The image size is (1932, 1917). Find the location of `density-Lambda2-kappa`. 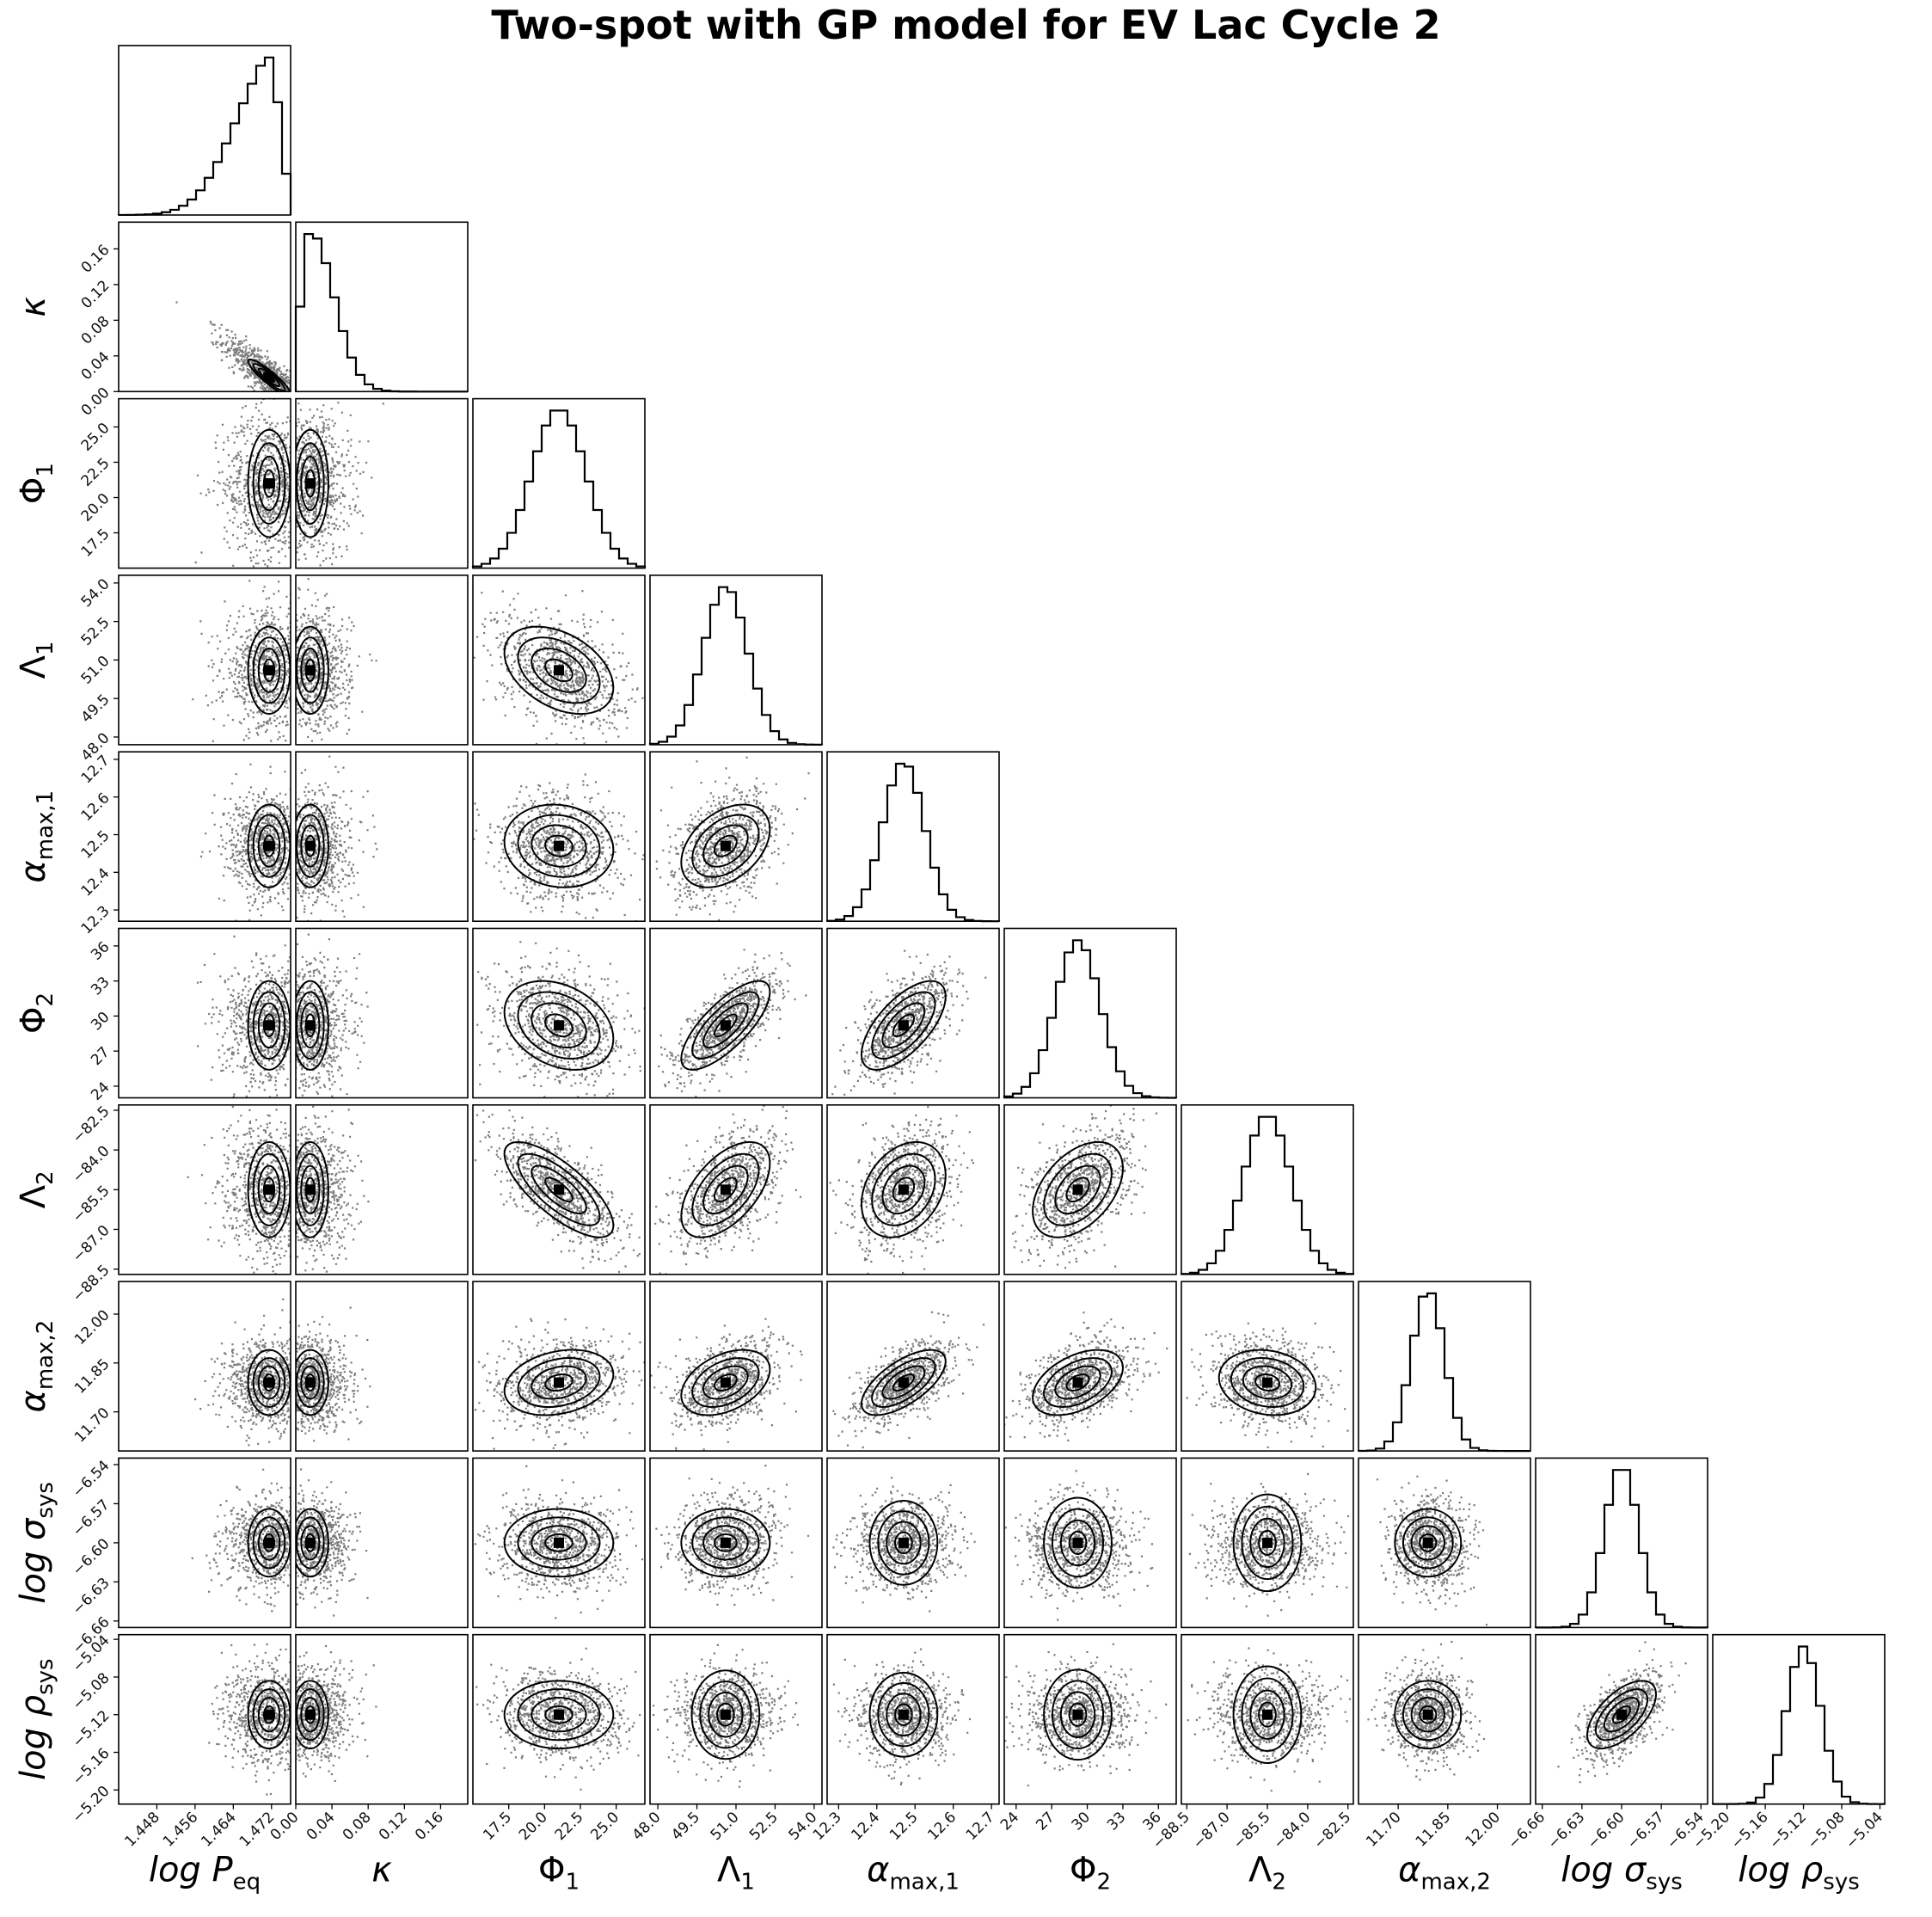

density-Lambda2-kappa is located at coordinates (313, 1201).